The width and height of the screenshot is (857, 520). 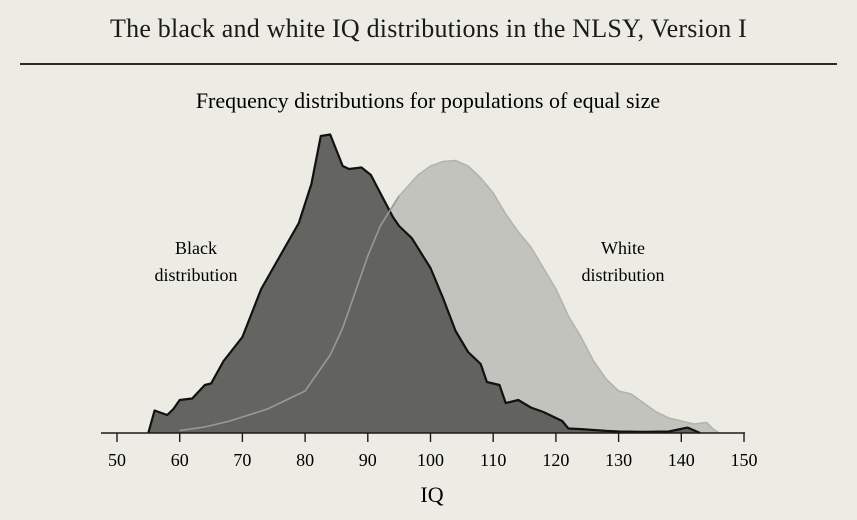 What do you see at coordinates (622, 261) in the screenshot?
I see `white-series-label: White distribution` at bounding box center [622, 261].